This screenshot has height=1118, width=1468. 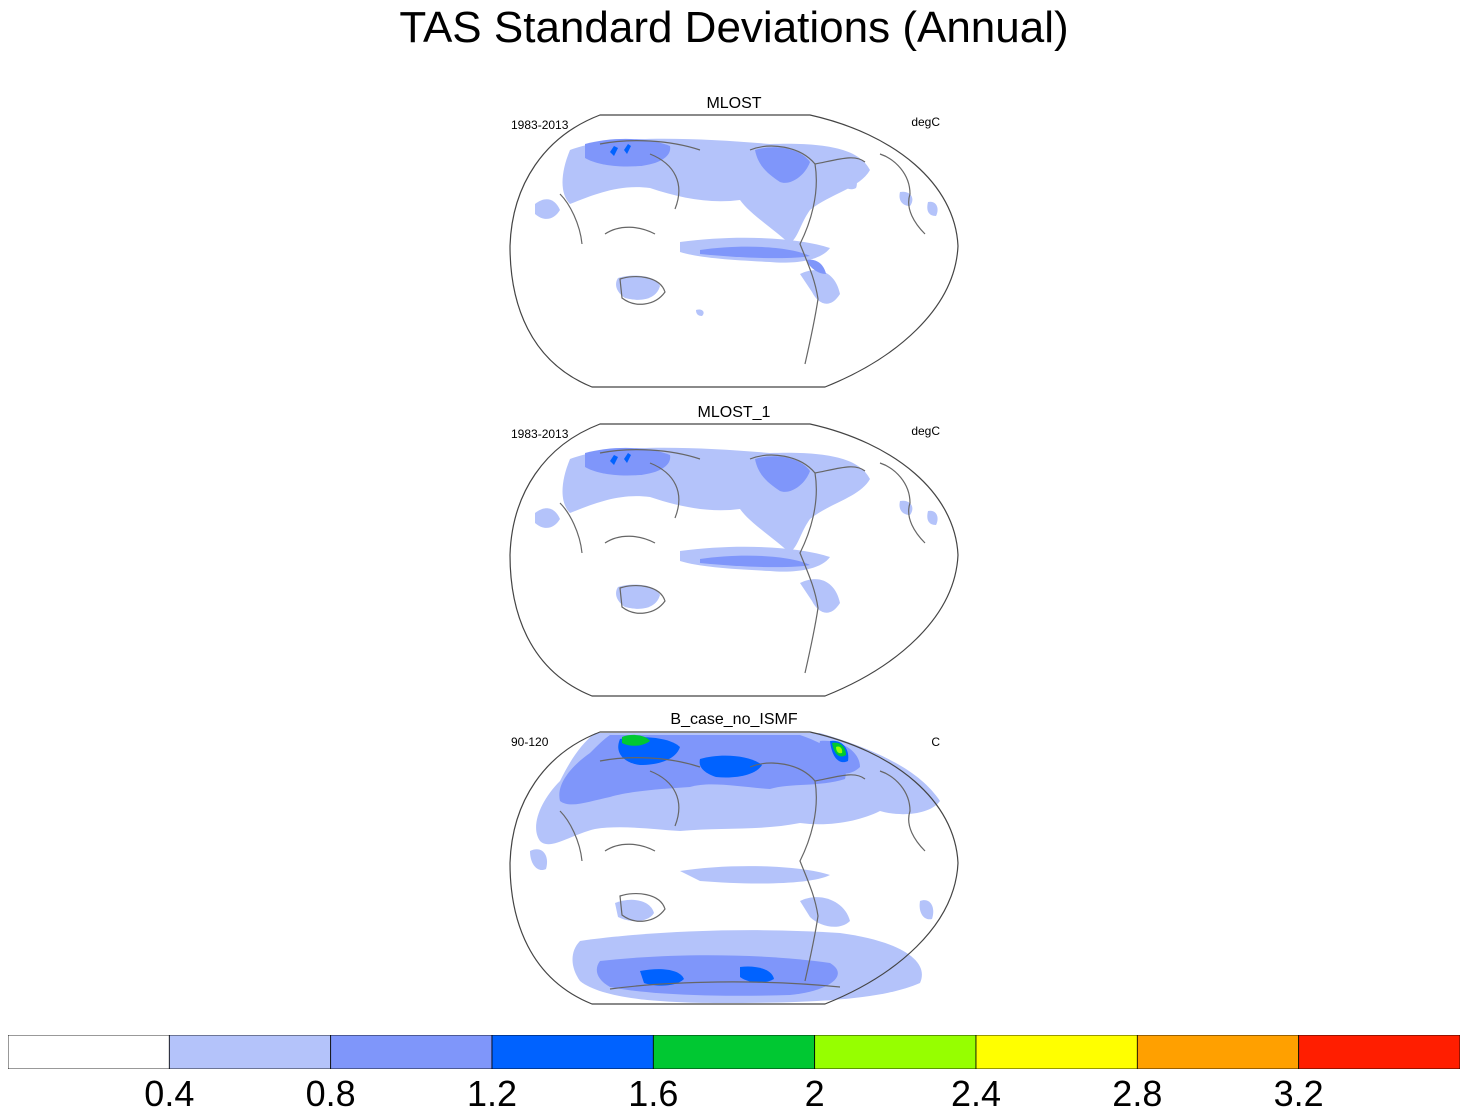 I want to click on colorbar-tick-label: 0.4, so click(x=169, y=1093).